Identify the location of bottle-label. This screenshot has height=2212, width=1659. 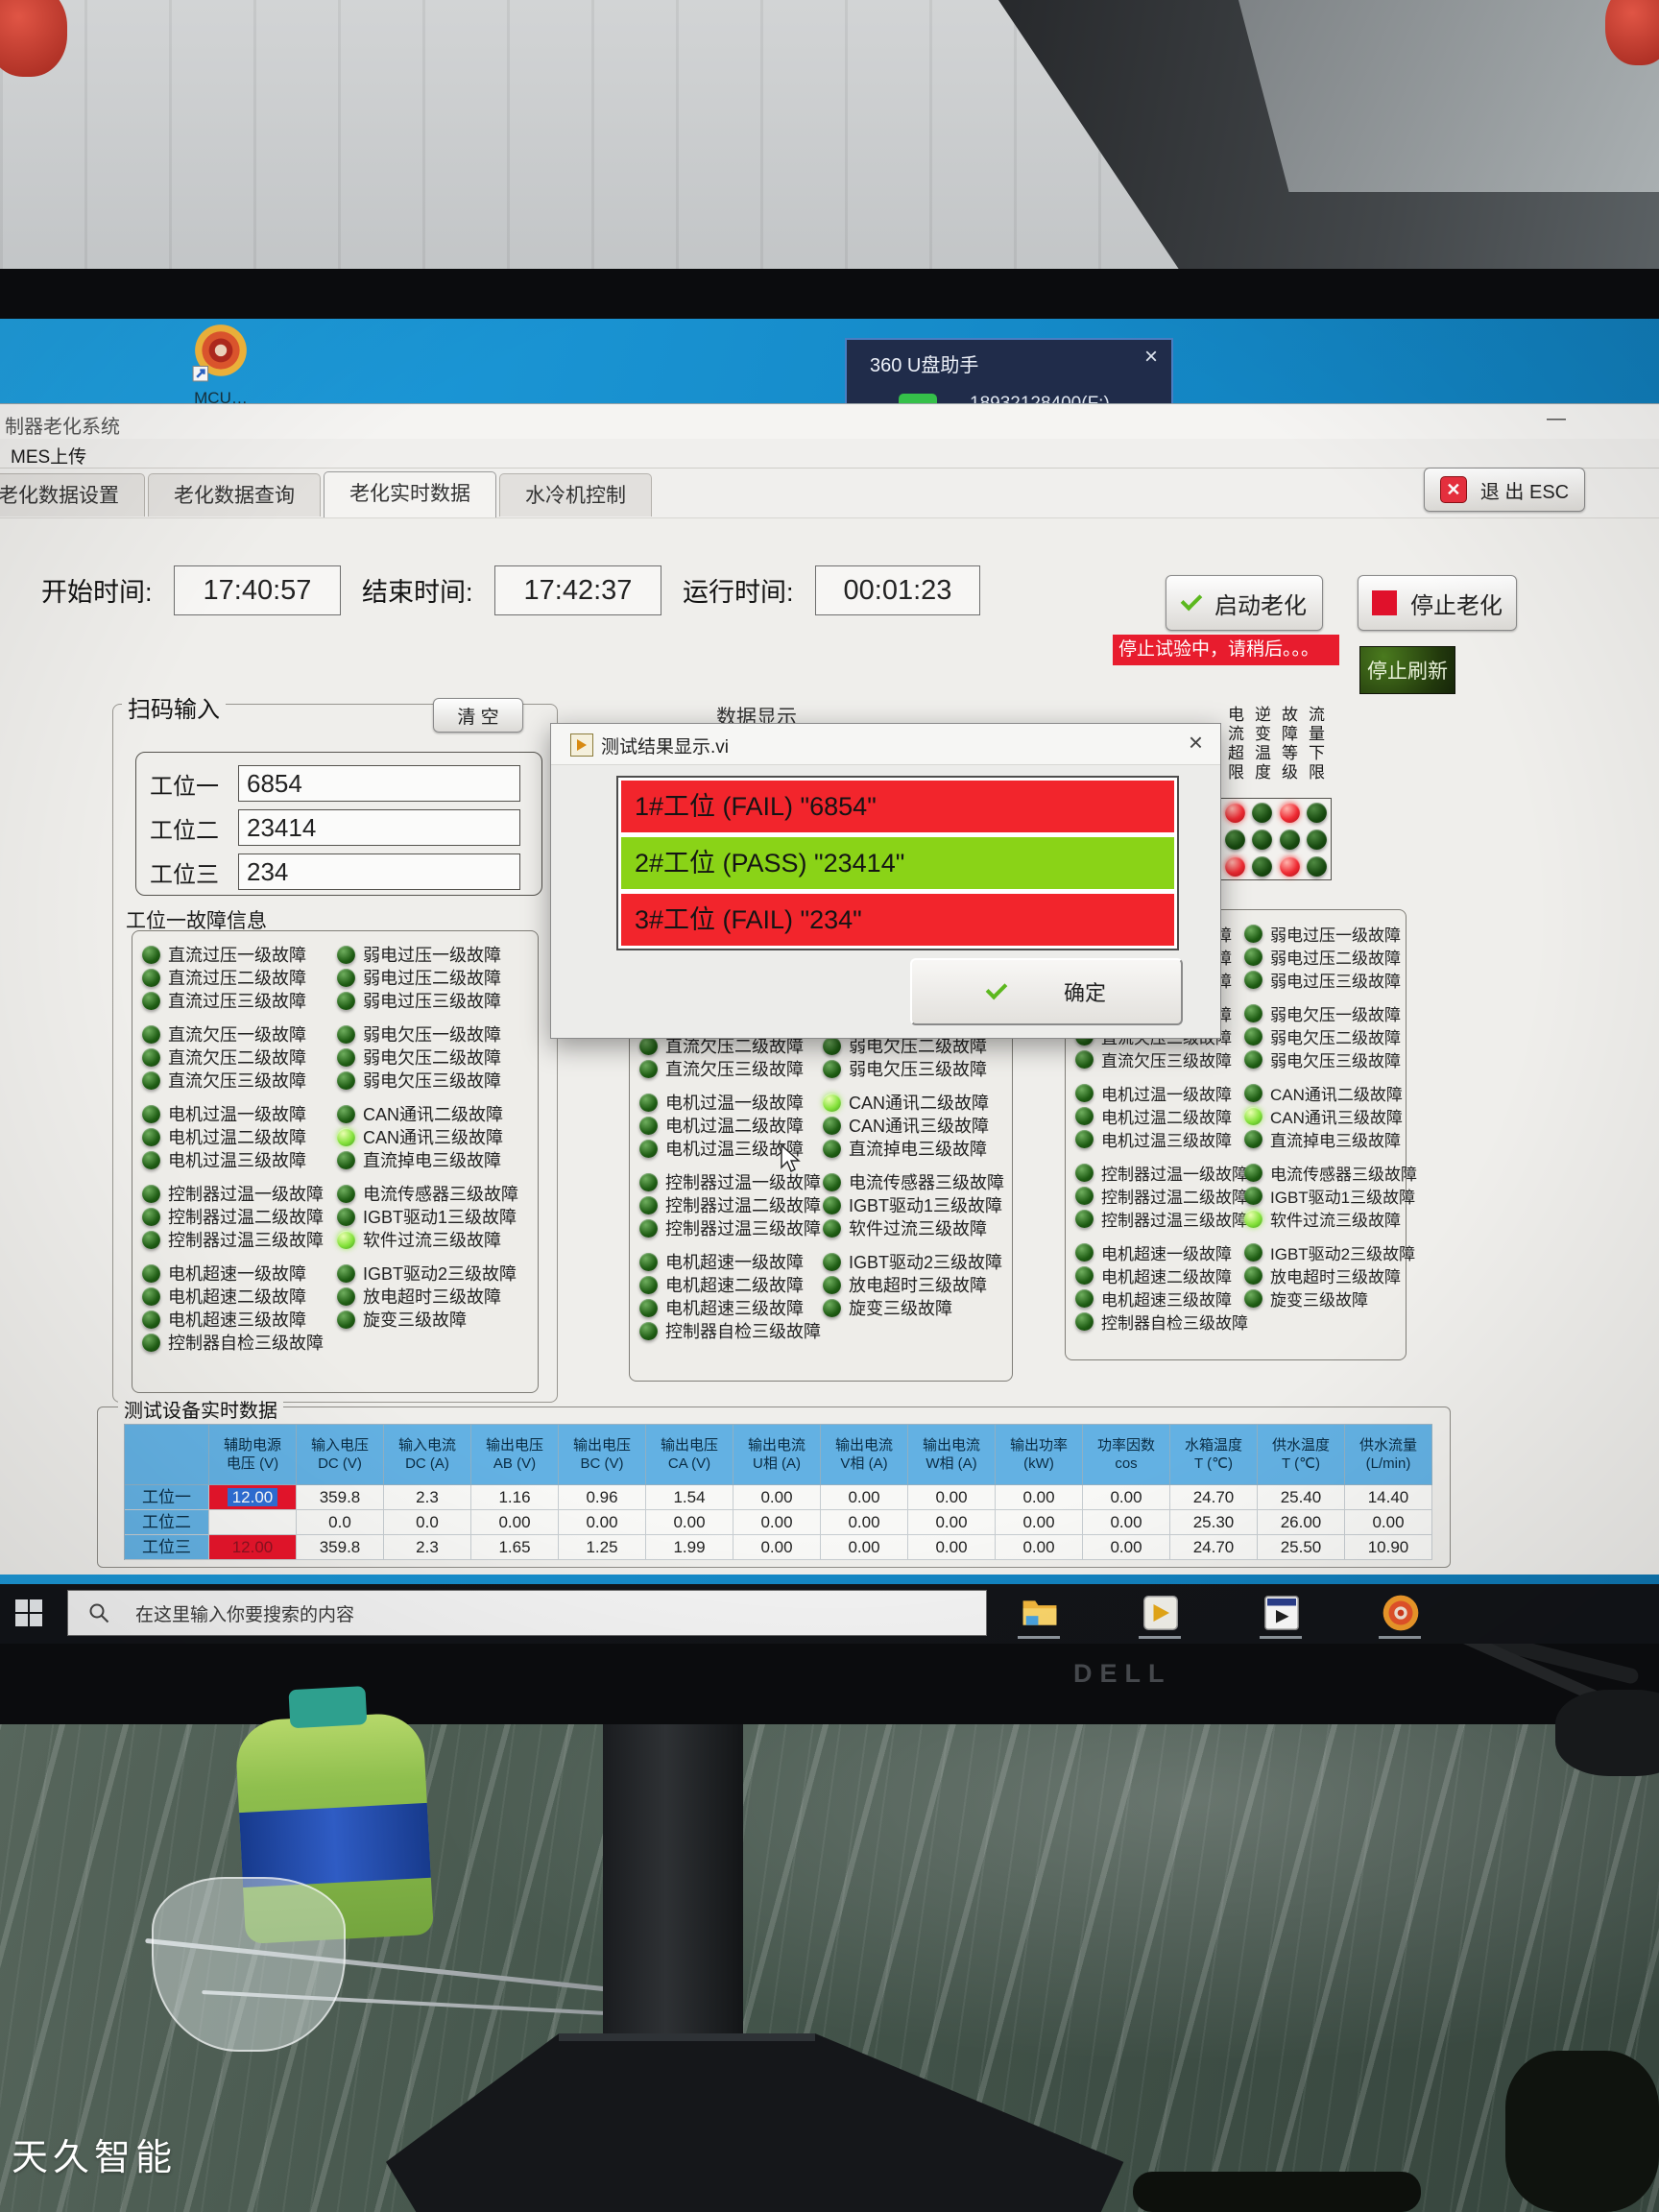
(335, 1845).